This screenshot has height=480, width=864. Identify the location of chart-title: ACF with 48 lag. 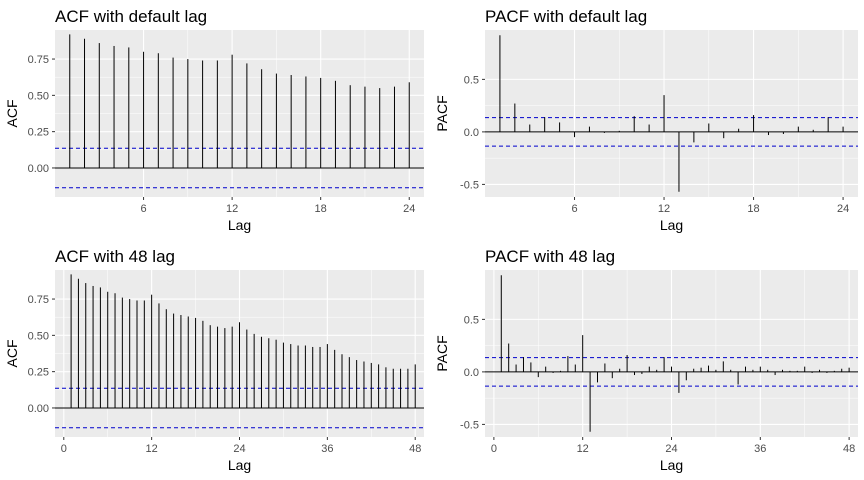
(115, 256).